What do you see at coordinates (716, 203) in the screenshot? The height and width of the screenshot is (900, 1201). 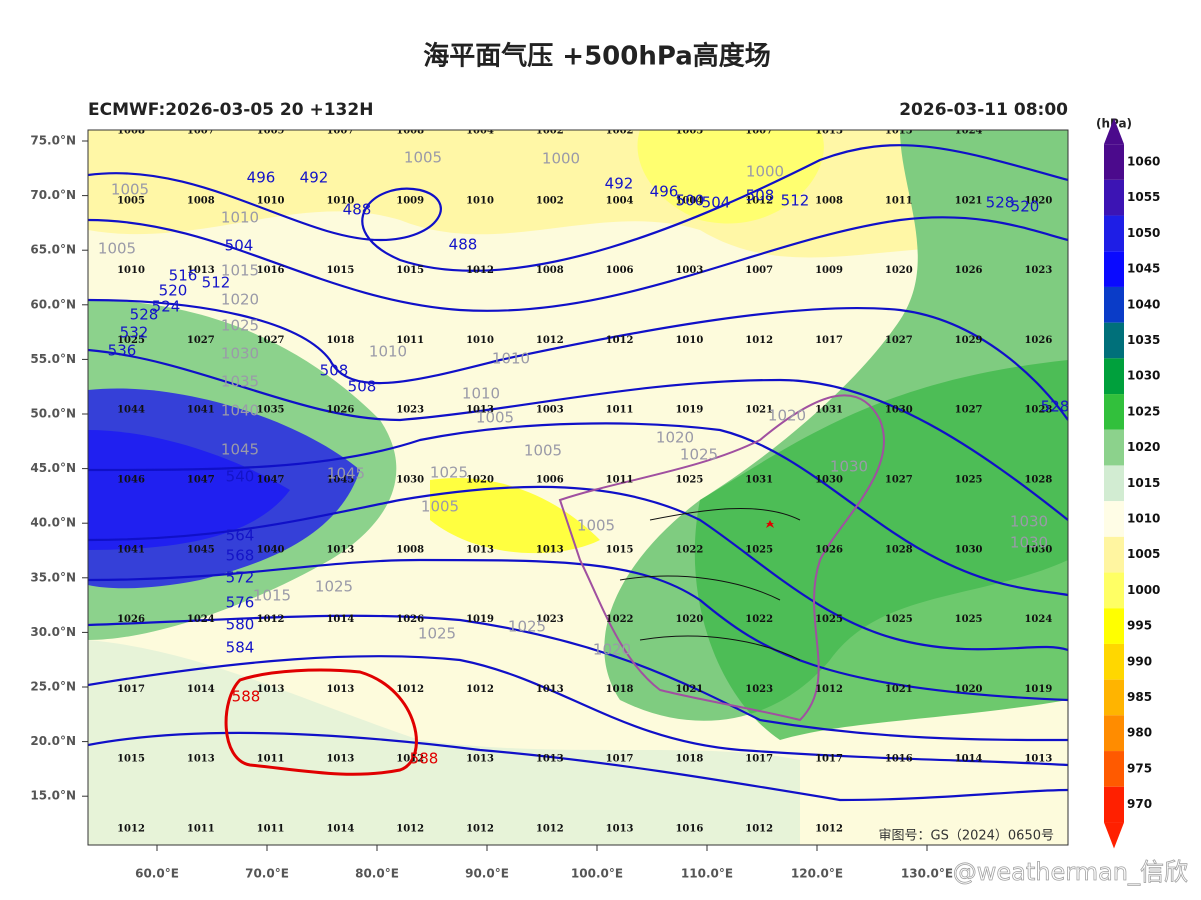 I see `height-label: 504` at bounding box center [716, 203].